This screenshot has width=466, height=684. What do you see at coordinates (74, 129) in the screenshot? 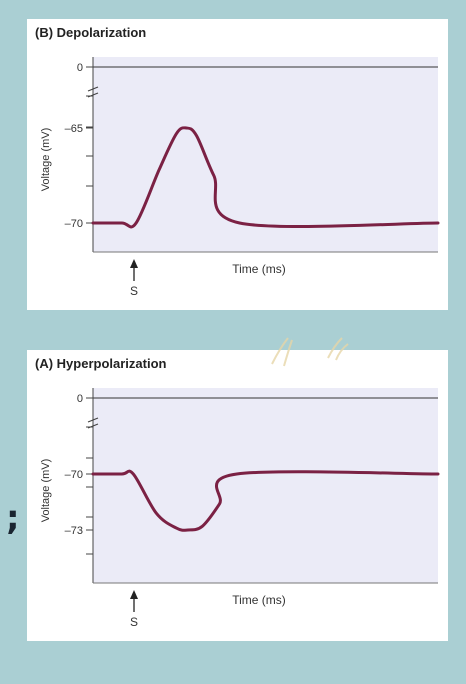
I see `y-tick-label: –65` at bounding box center [74, 129].